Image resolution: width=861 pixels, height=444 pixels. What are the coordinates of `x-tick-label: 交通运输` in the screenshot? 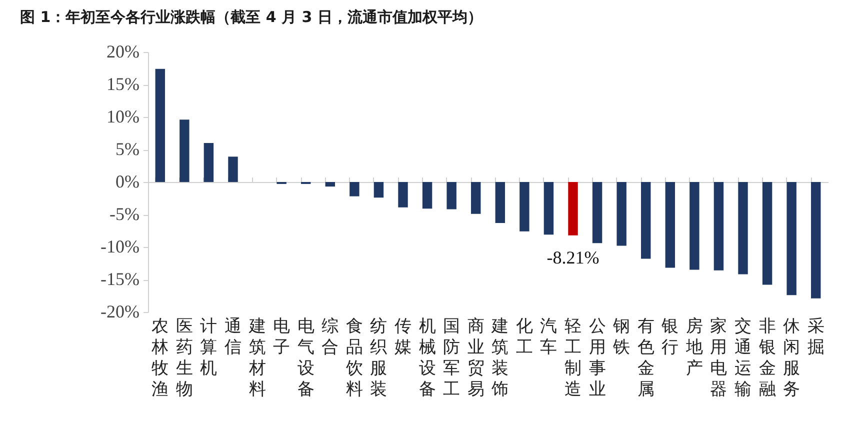 It's located at (743, 357).